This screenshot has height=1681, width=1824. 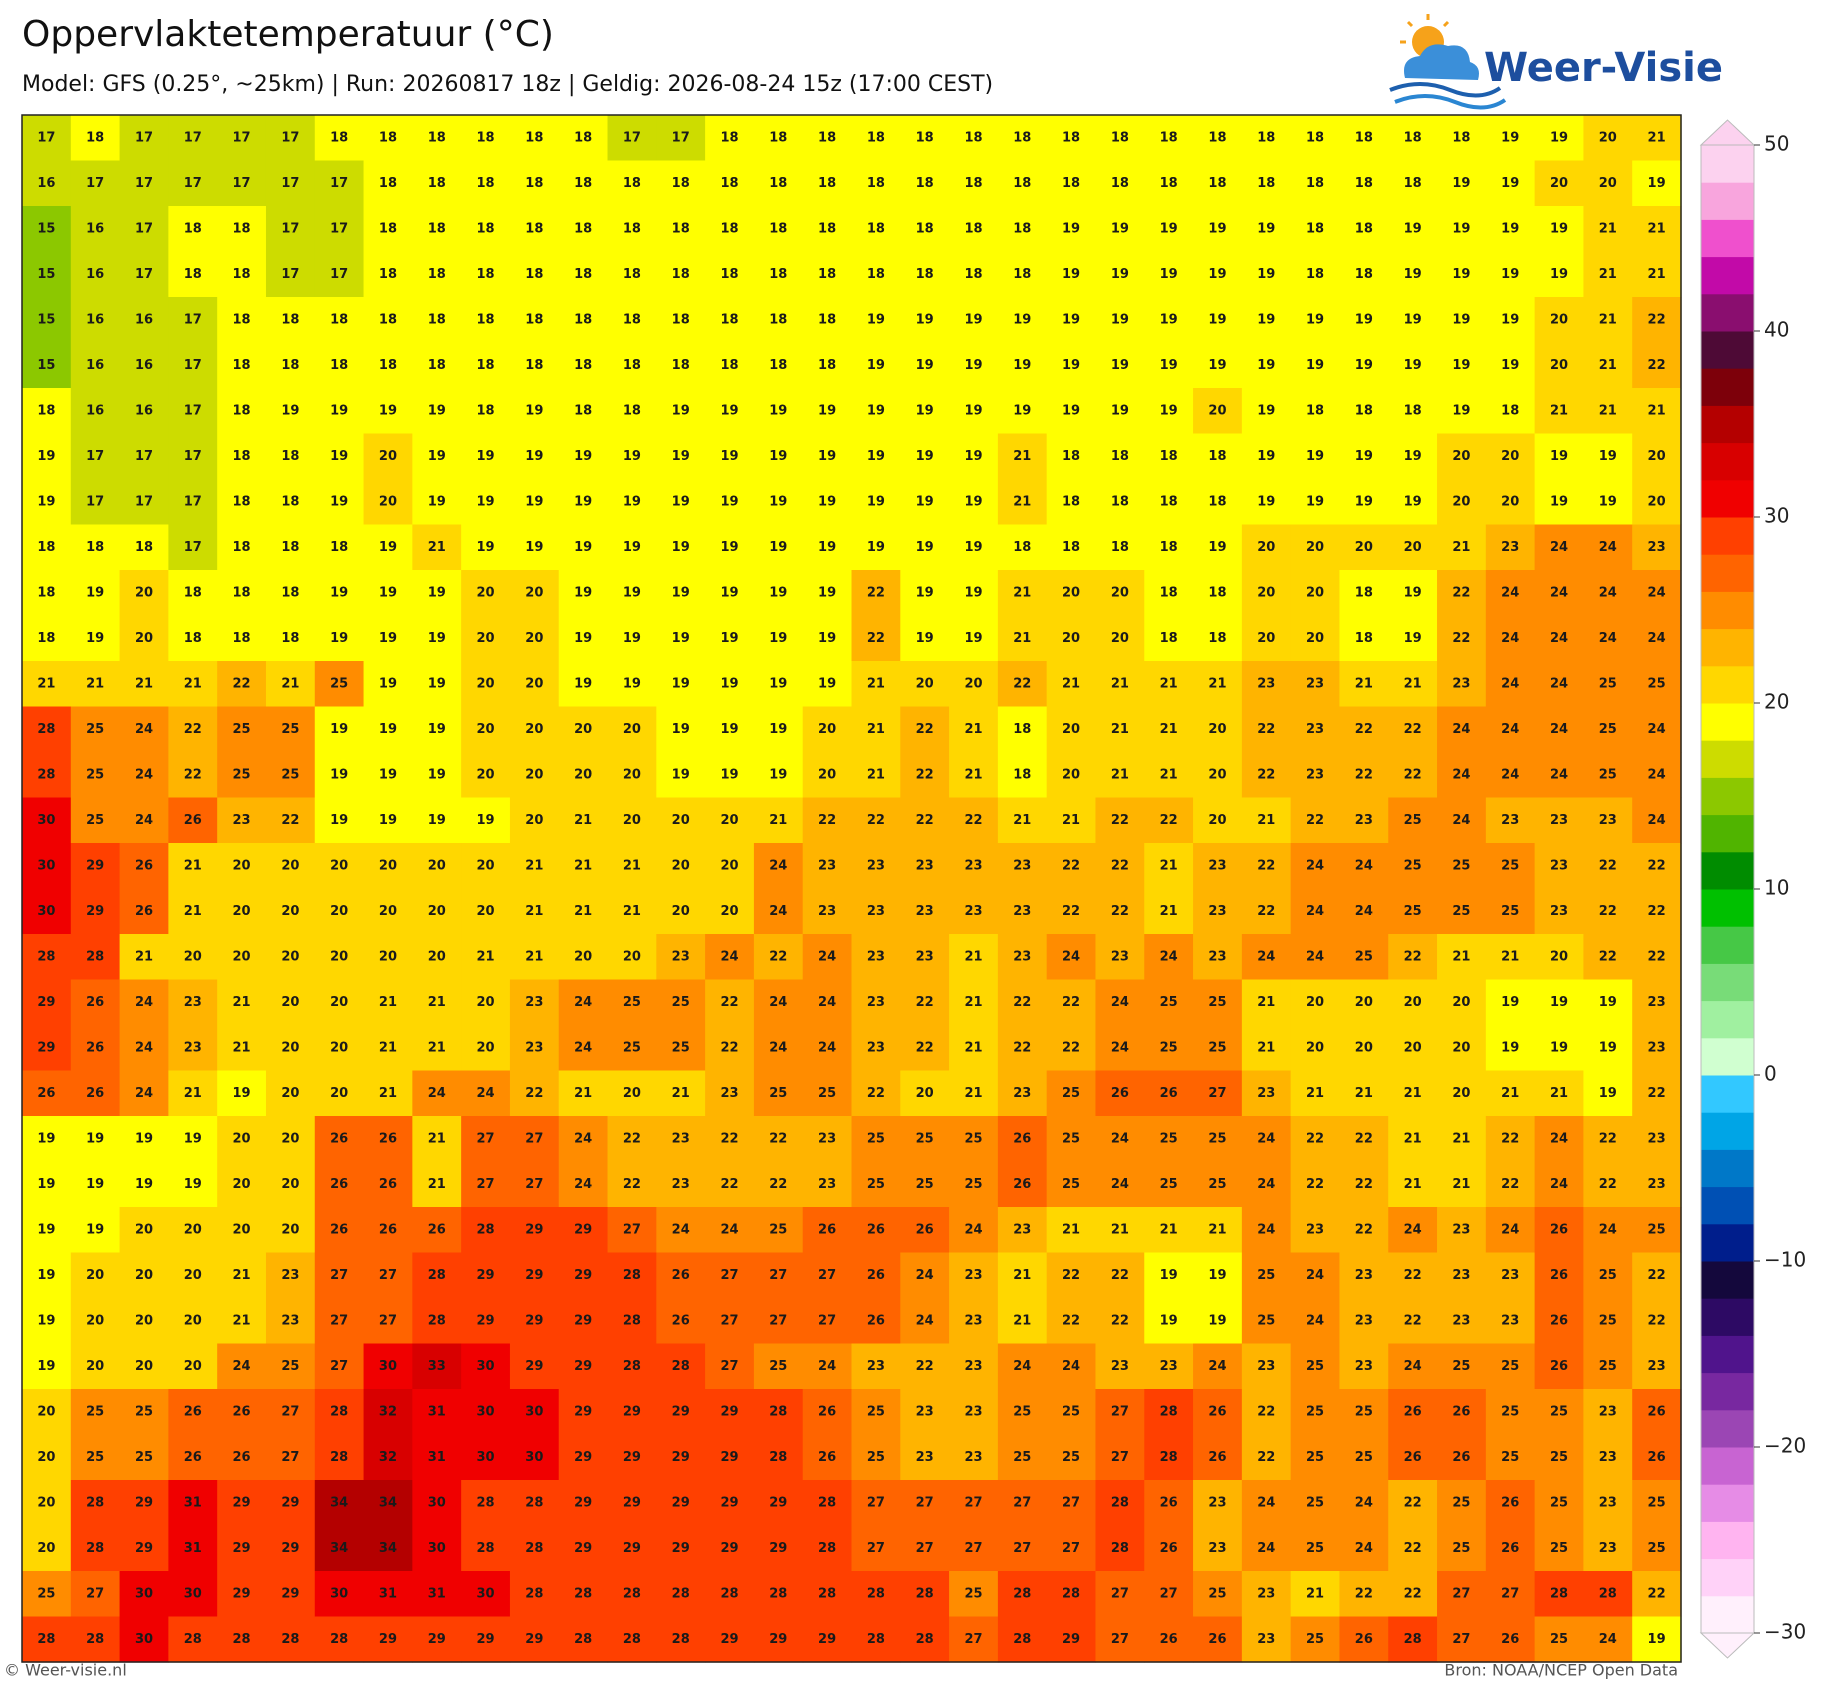 I want to click on temperature-label: 34, so click(x=388, y=1502).